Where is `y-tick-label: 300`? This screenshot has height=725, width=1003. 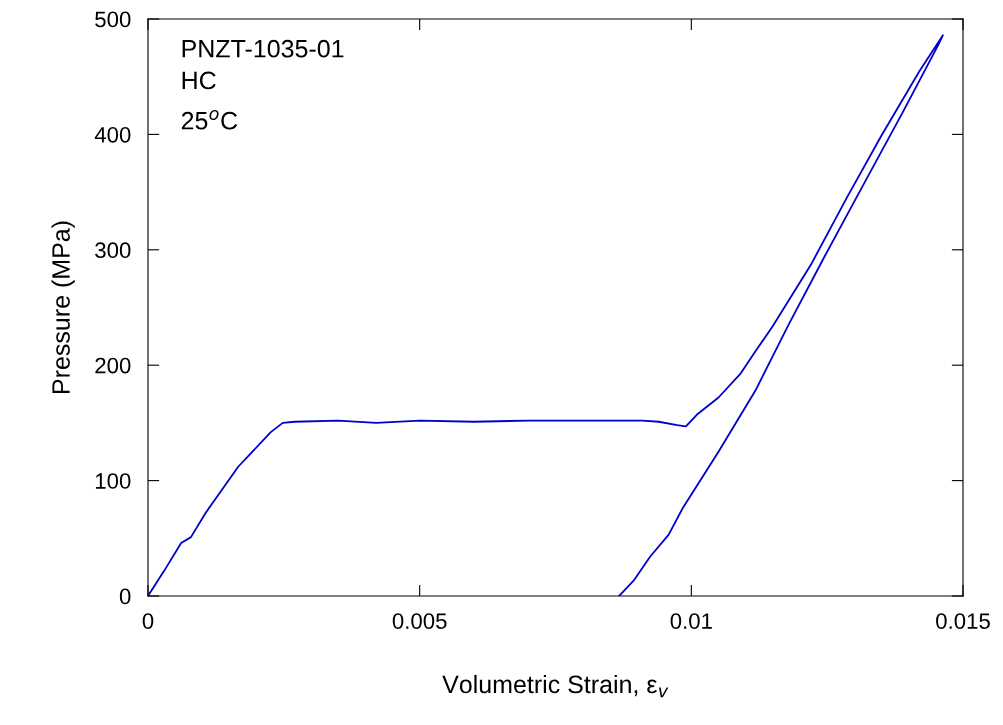 y-tick-label: 300 is located at coordinates (113, 250).